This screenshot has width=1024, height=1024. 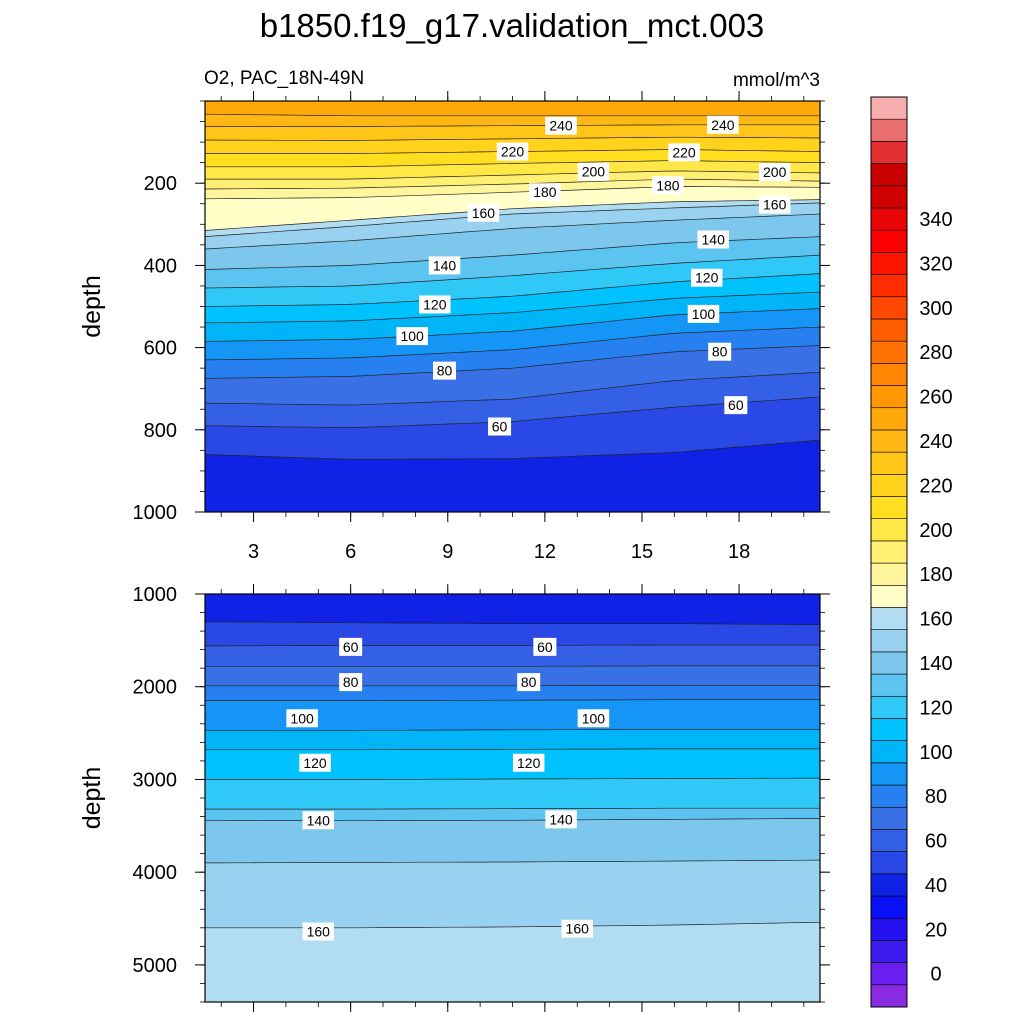 I want to click on y-tick-label: 2000, so click(x=155, y=688).